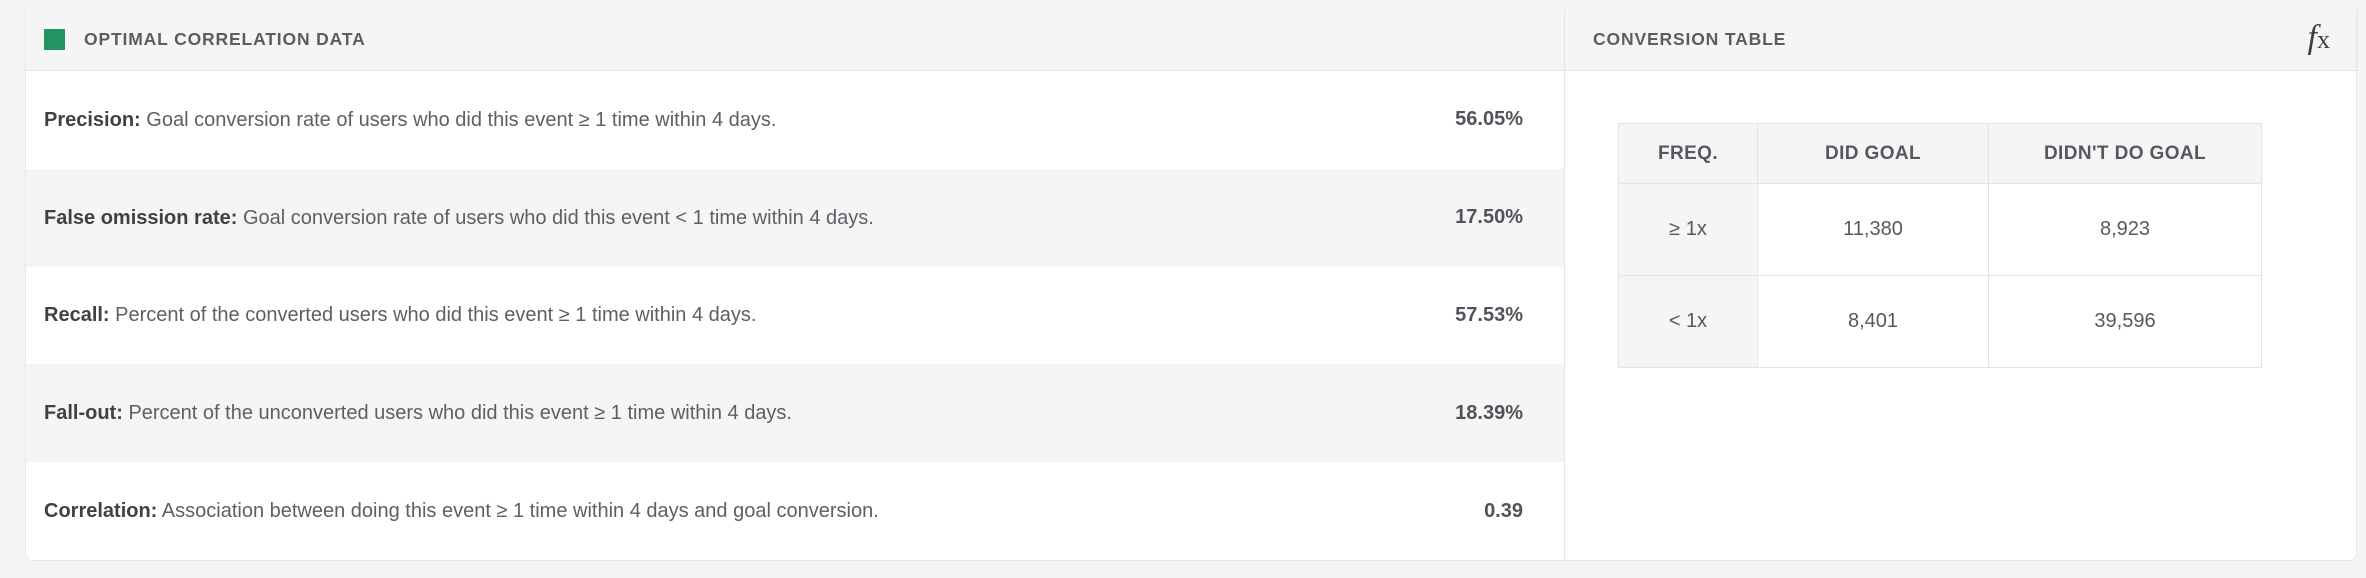  I want to click on formula-fx-icon: fx, so click(2318, 37).